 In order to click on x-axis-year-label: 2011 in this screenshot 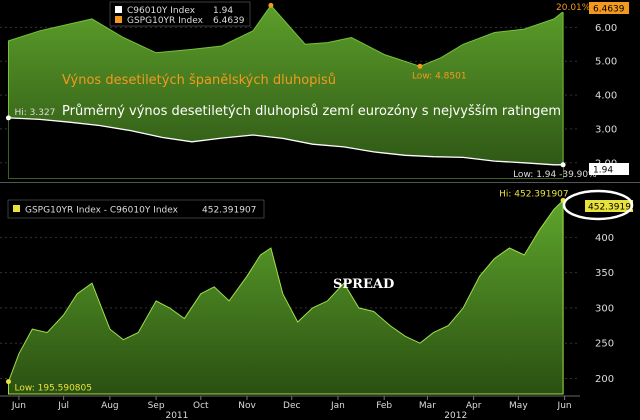, I will do `click(176, 415)`.